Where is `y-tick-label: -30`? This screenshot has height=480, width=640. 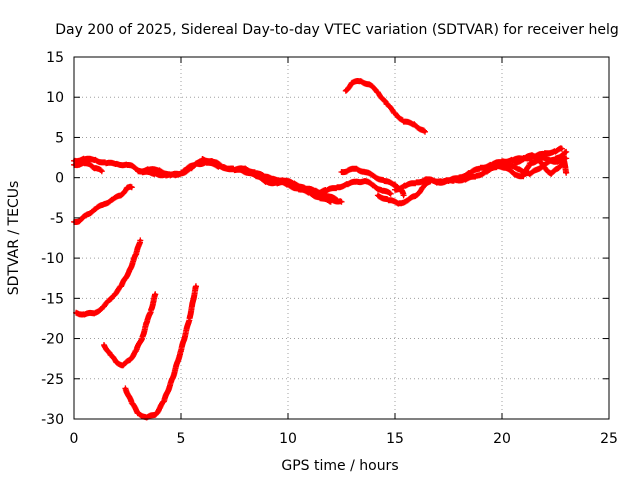 y-tick-label: -30 is located at coordinates (52, 420).